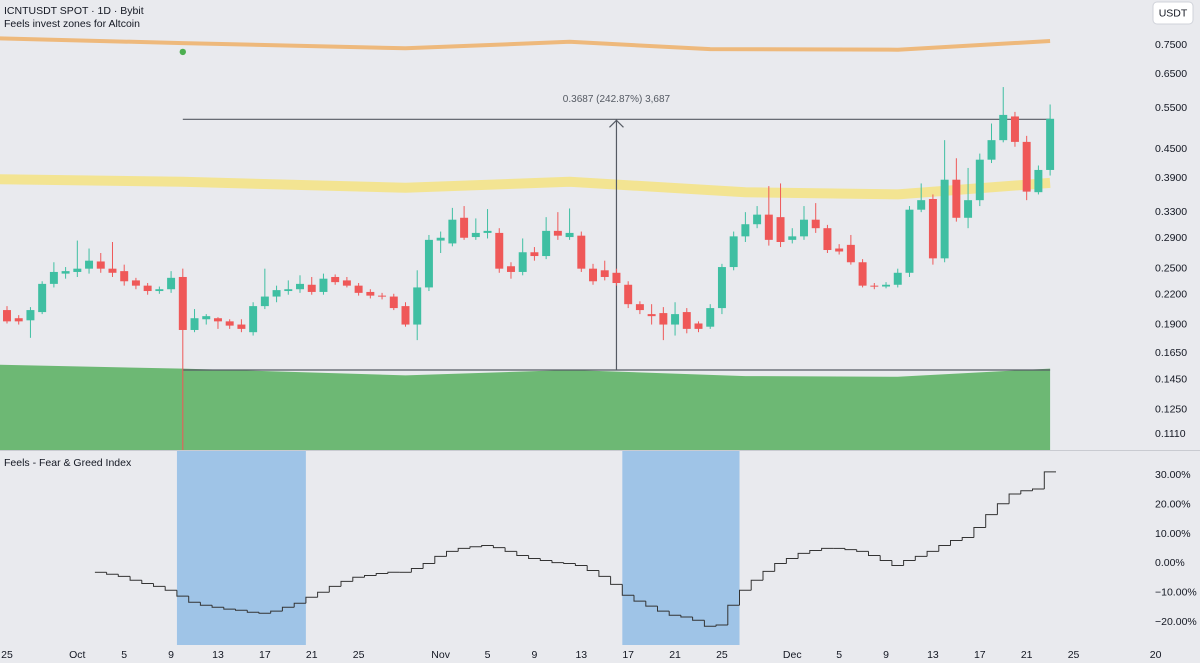 This screenshot has height=663, width=1200. What do you see at coordinates (68, 463) in the screenshot?
I see `indicator-title: Feels - Fear & Greed Index` at bounding box center [68, 463].